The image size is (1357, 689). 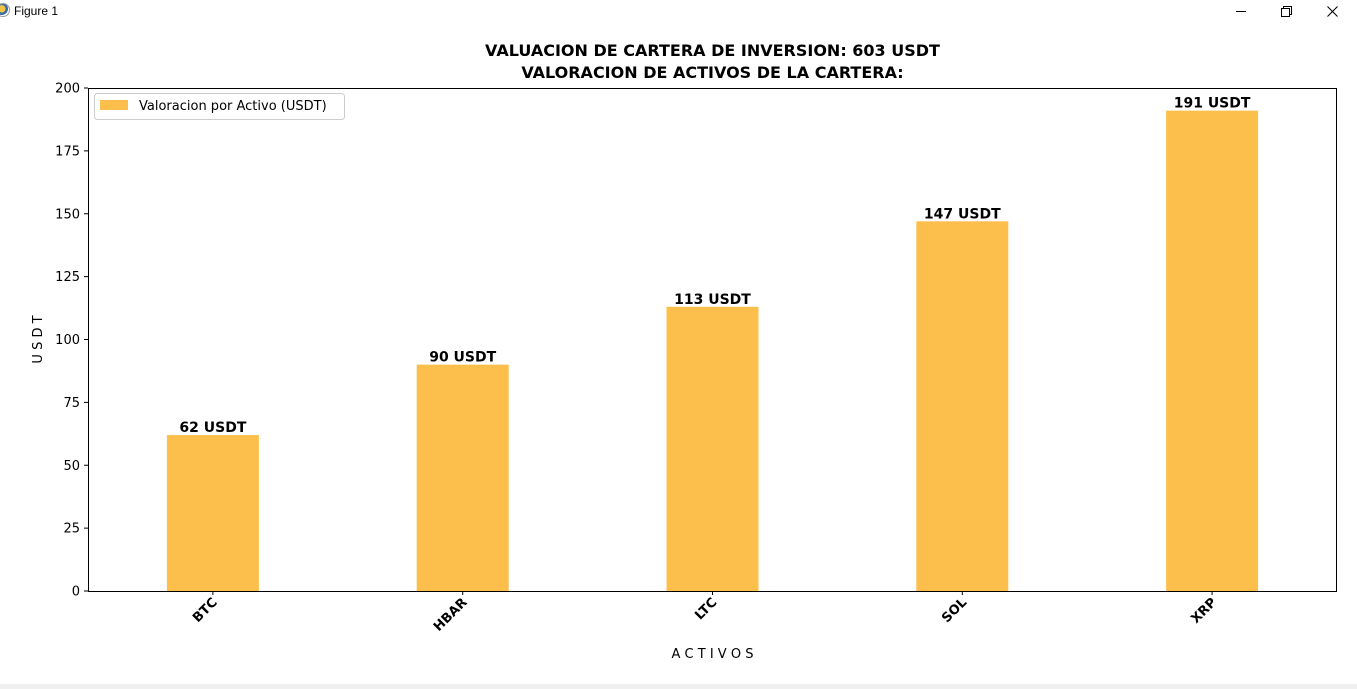 I want to click on y-tick-label: 25, so click(x=71, y=529).